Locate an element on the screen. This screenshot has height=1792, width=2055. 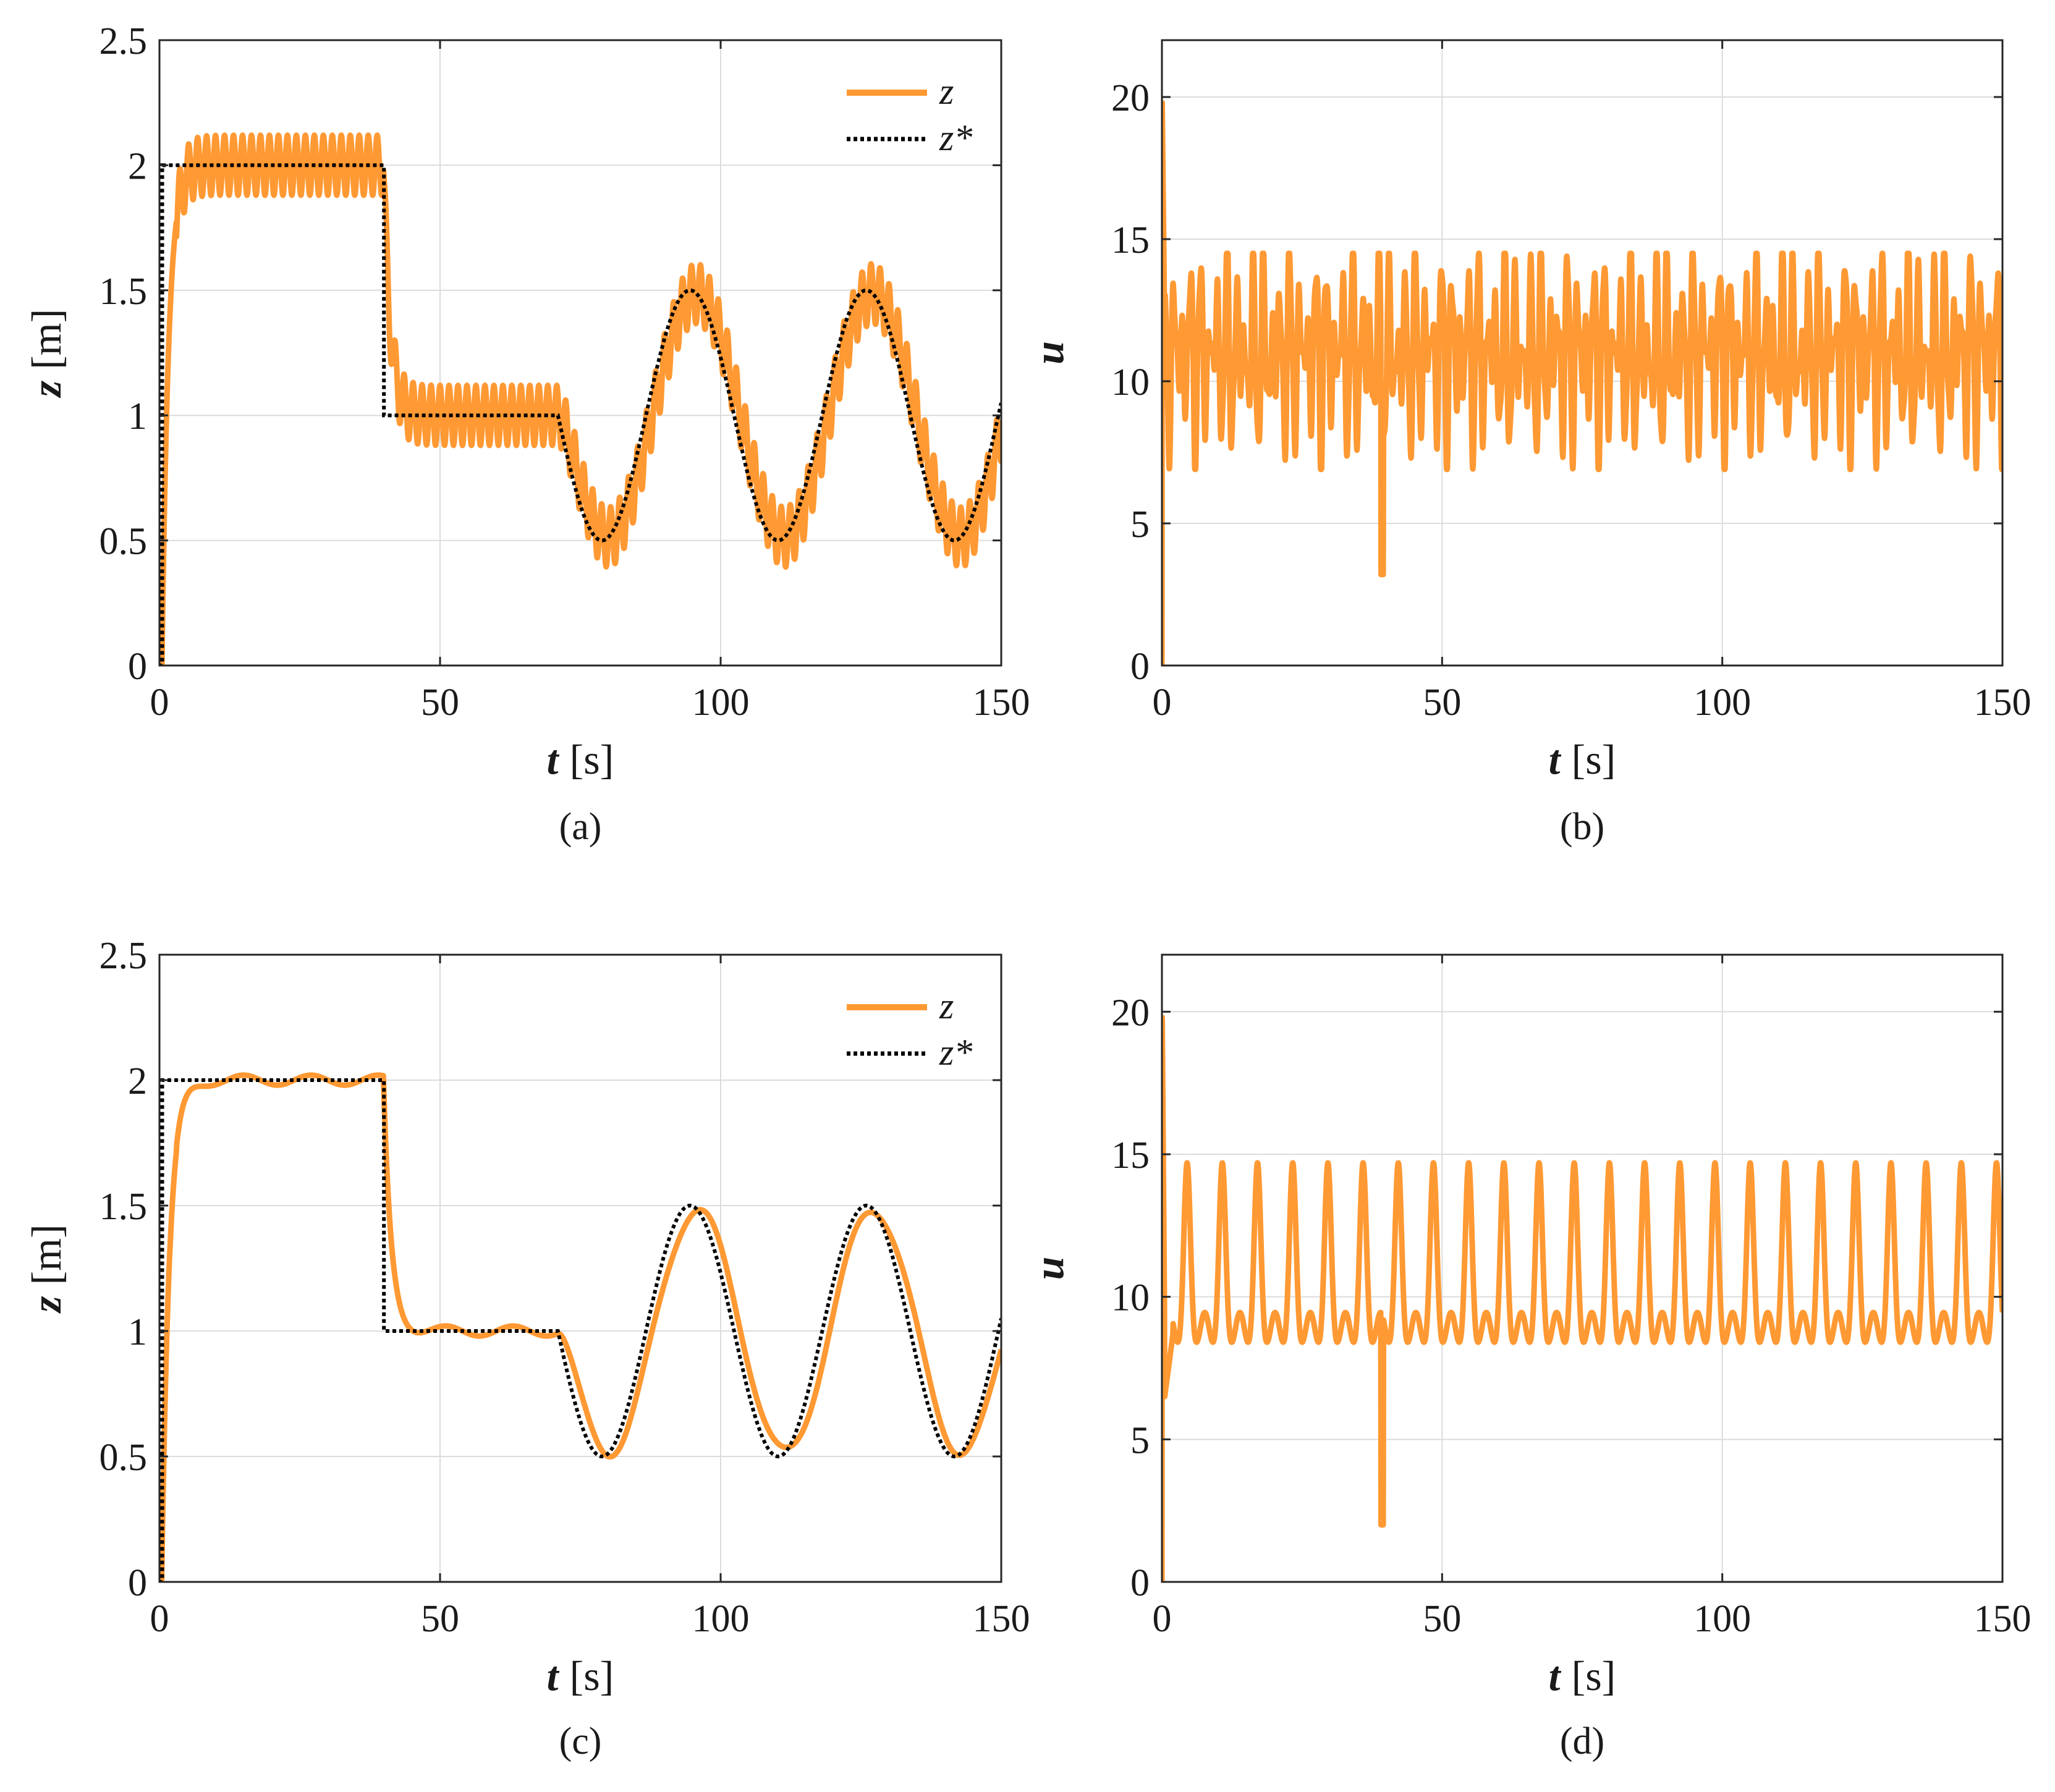
series-line-z is located at coordinates (580, 1327).